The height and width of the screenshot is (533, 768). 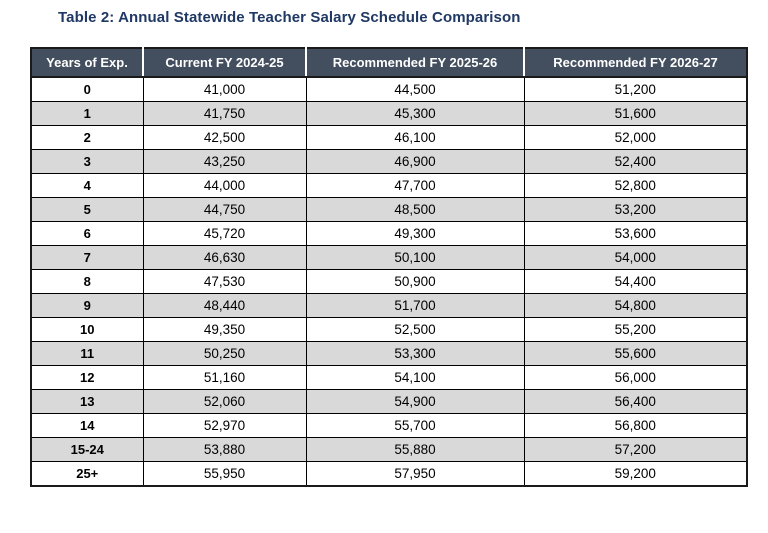 What do you see at coordinates (87, 257) in the screenshot?
I see `years-of-exp-cell: 7` at bounding box center [87, 257].